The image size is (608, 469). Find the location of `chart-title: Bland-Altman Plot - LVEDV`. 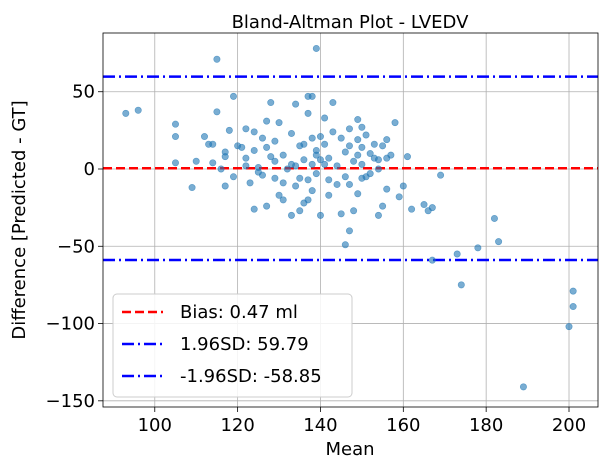

chart-title: Bland-Altman Plot - LVEDV is located at coordinates (351, 22).